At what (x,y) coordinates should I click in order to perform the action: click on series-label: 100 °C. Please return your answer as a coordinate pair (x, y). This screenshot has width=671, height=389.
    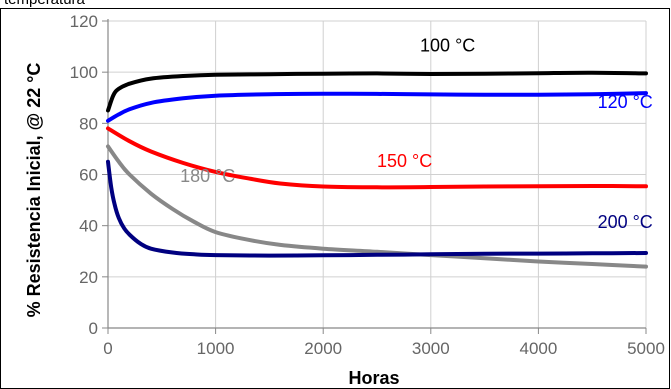
    Looking at the image, I should click on (447, 46).